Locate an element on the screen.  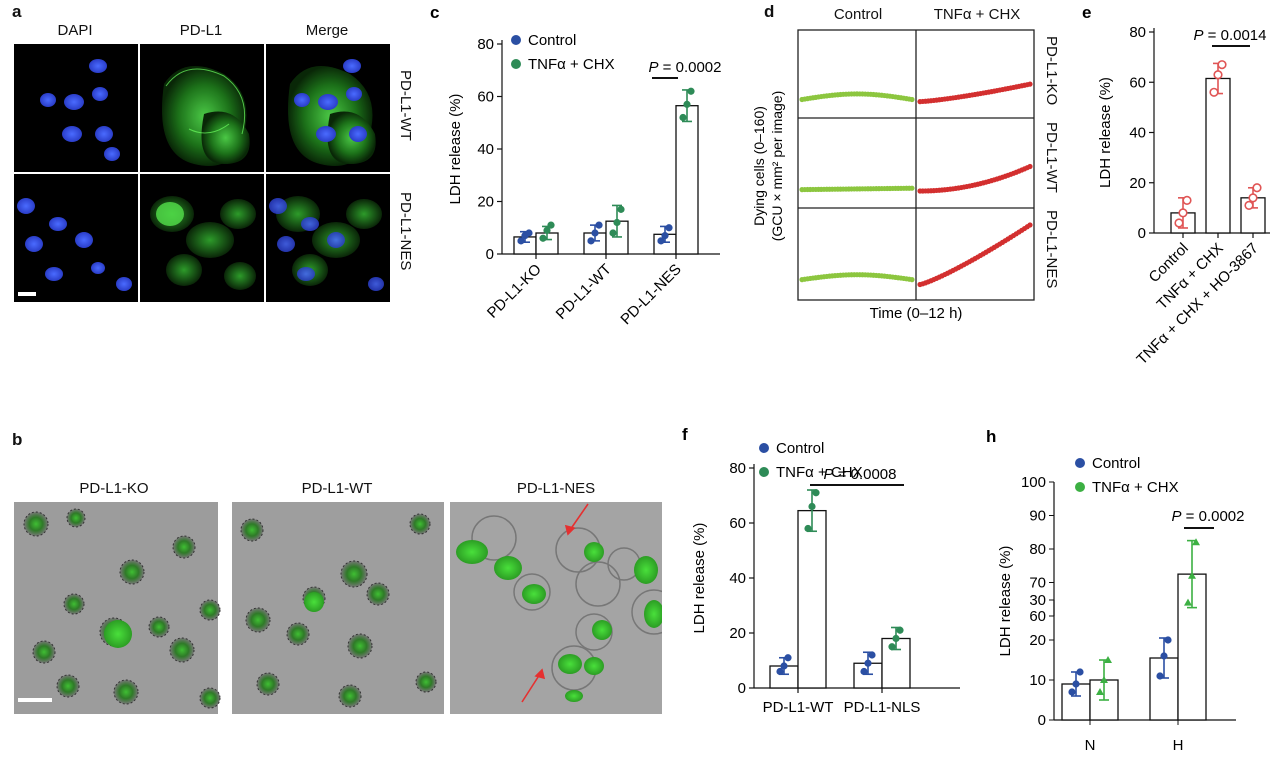
y-tick-label: 70 is located at coordinates (1037, 583).